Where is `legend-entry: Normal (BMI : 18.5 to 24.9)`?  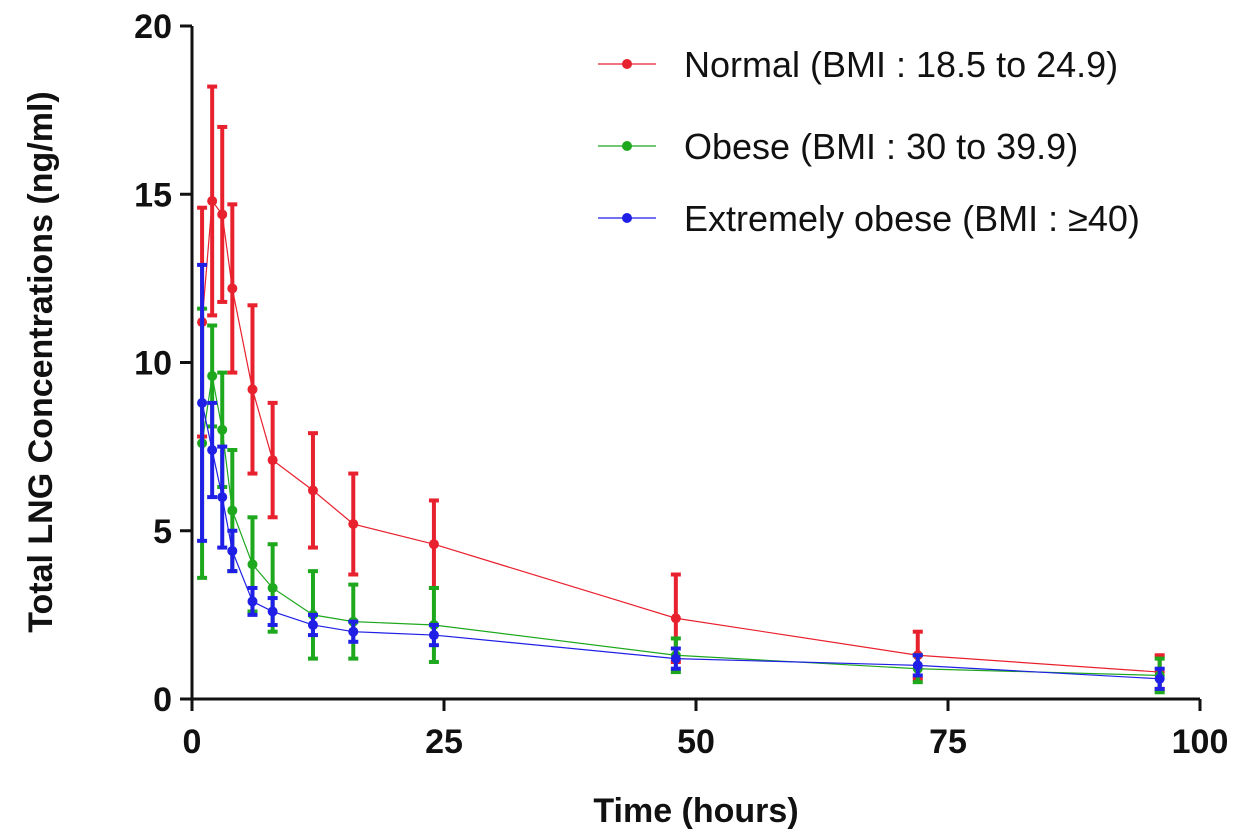 legend-entry: Normal (BMI : 18.5 to 24.9) is located at coordinates (858, 64).